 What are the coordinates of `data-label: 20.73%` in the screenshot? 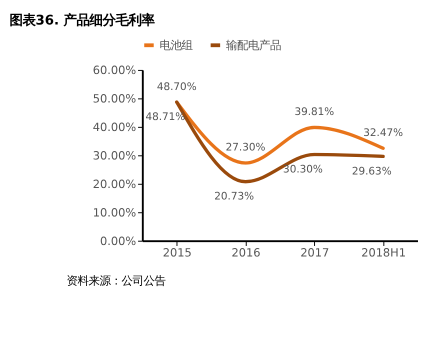 It's located at (234, 196).